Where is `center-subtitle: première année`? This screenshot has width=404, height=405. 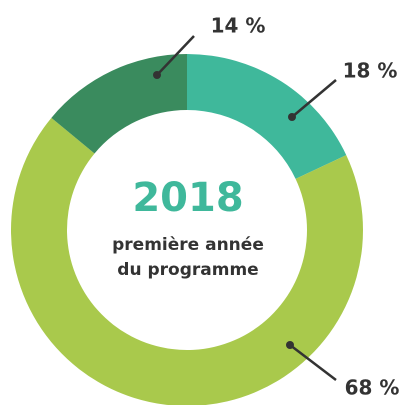 center-subtitle: première année is located at coordinates (188, 245).